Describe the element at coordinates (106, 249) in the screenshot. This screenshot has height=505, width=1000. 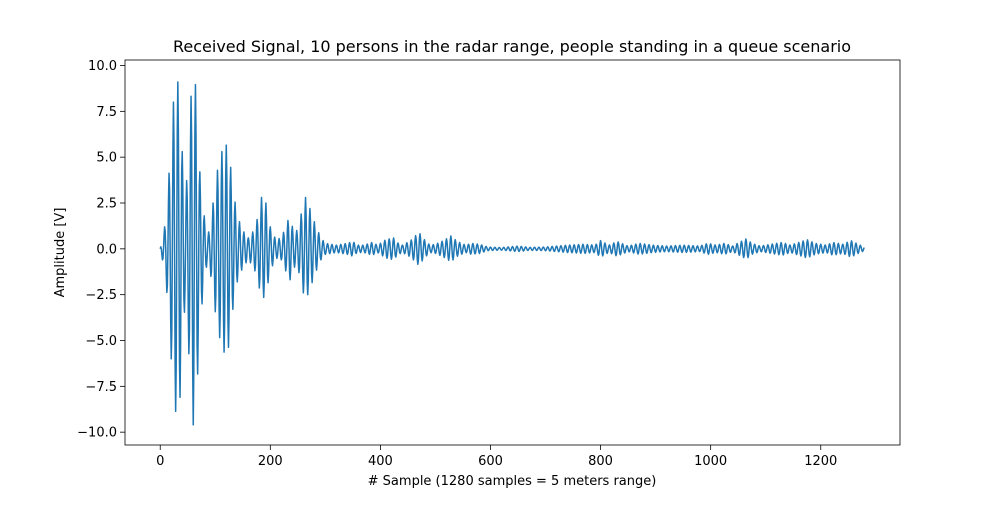
I see `y-tick-label: 0.0` at that location.